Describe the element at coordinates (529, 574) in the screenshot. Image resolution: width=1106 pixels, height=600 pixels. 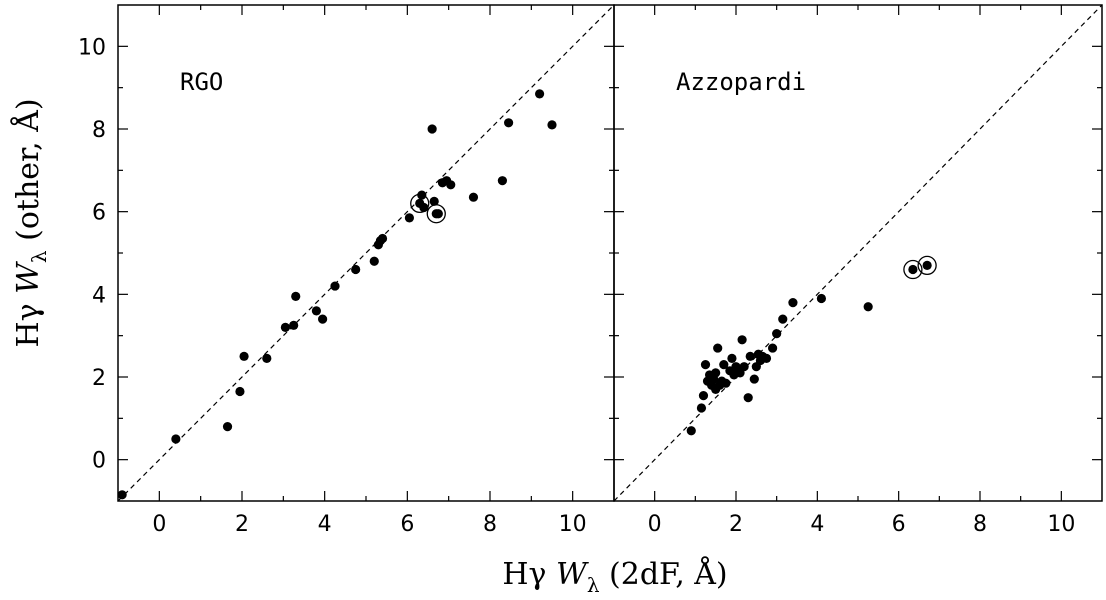
I see `x-axis-label-main: Hγ` at that location.